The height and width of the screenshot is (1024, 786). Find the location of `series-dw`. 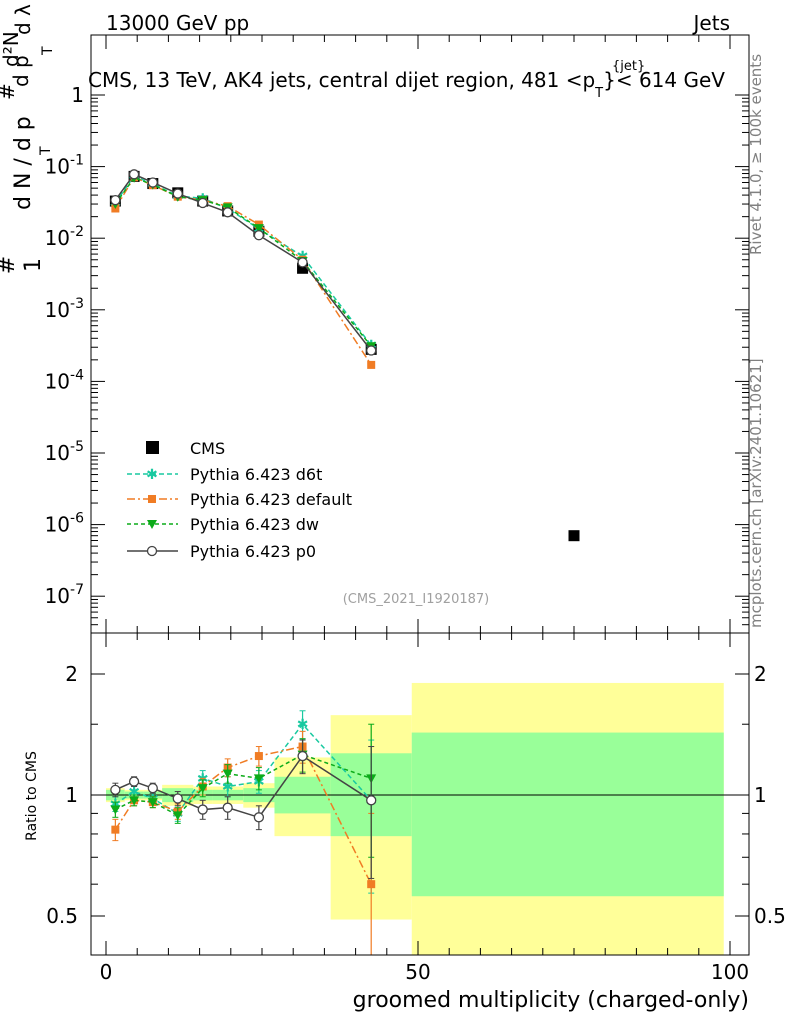

series-dw is located at coordinates (243, 262).